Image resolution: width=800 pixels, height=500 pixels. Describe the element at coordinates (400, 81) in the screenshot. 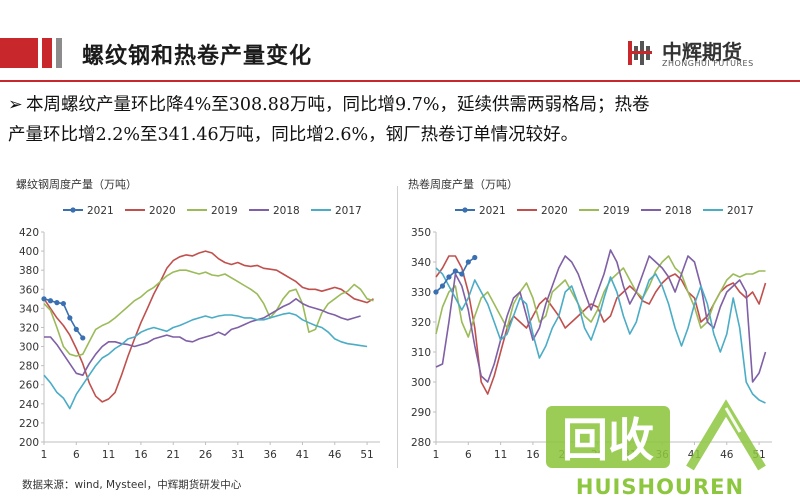

I see `title-underline` at that location.